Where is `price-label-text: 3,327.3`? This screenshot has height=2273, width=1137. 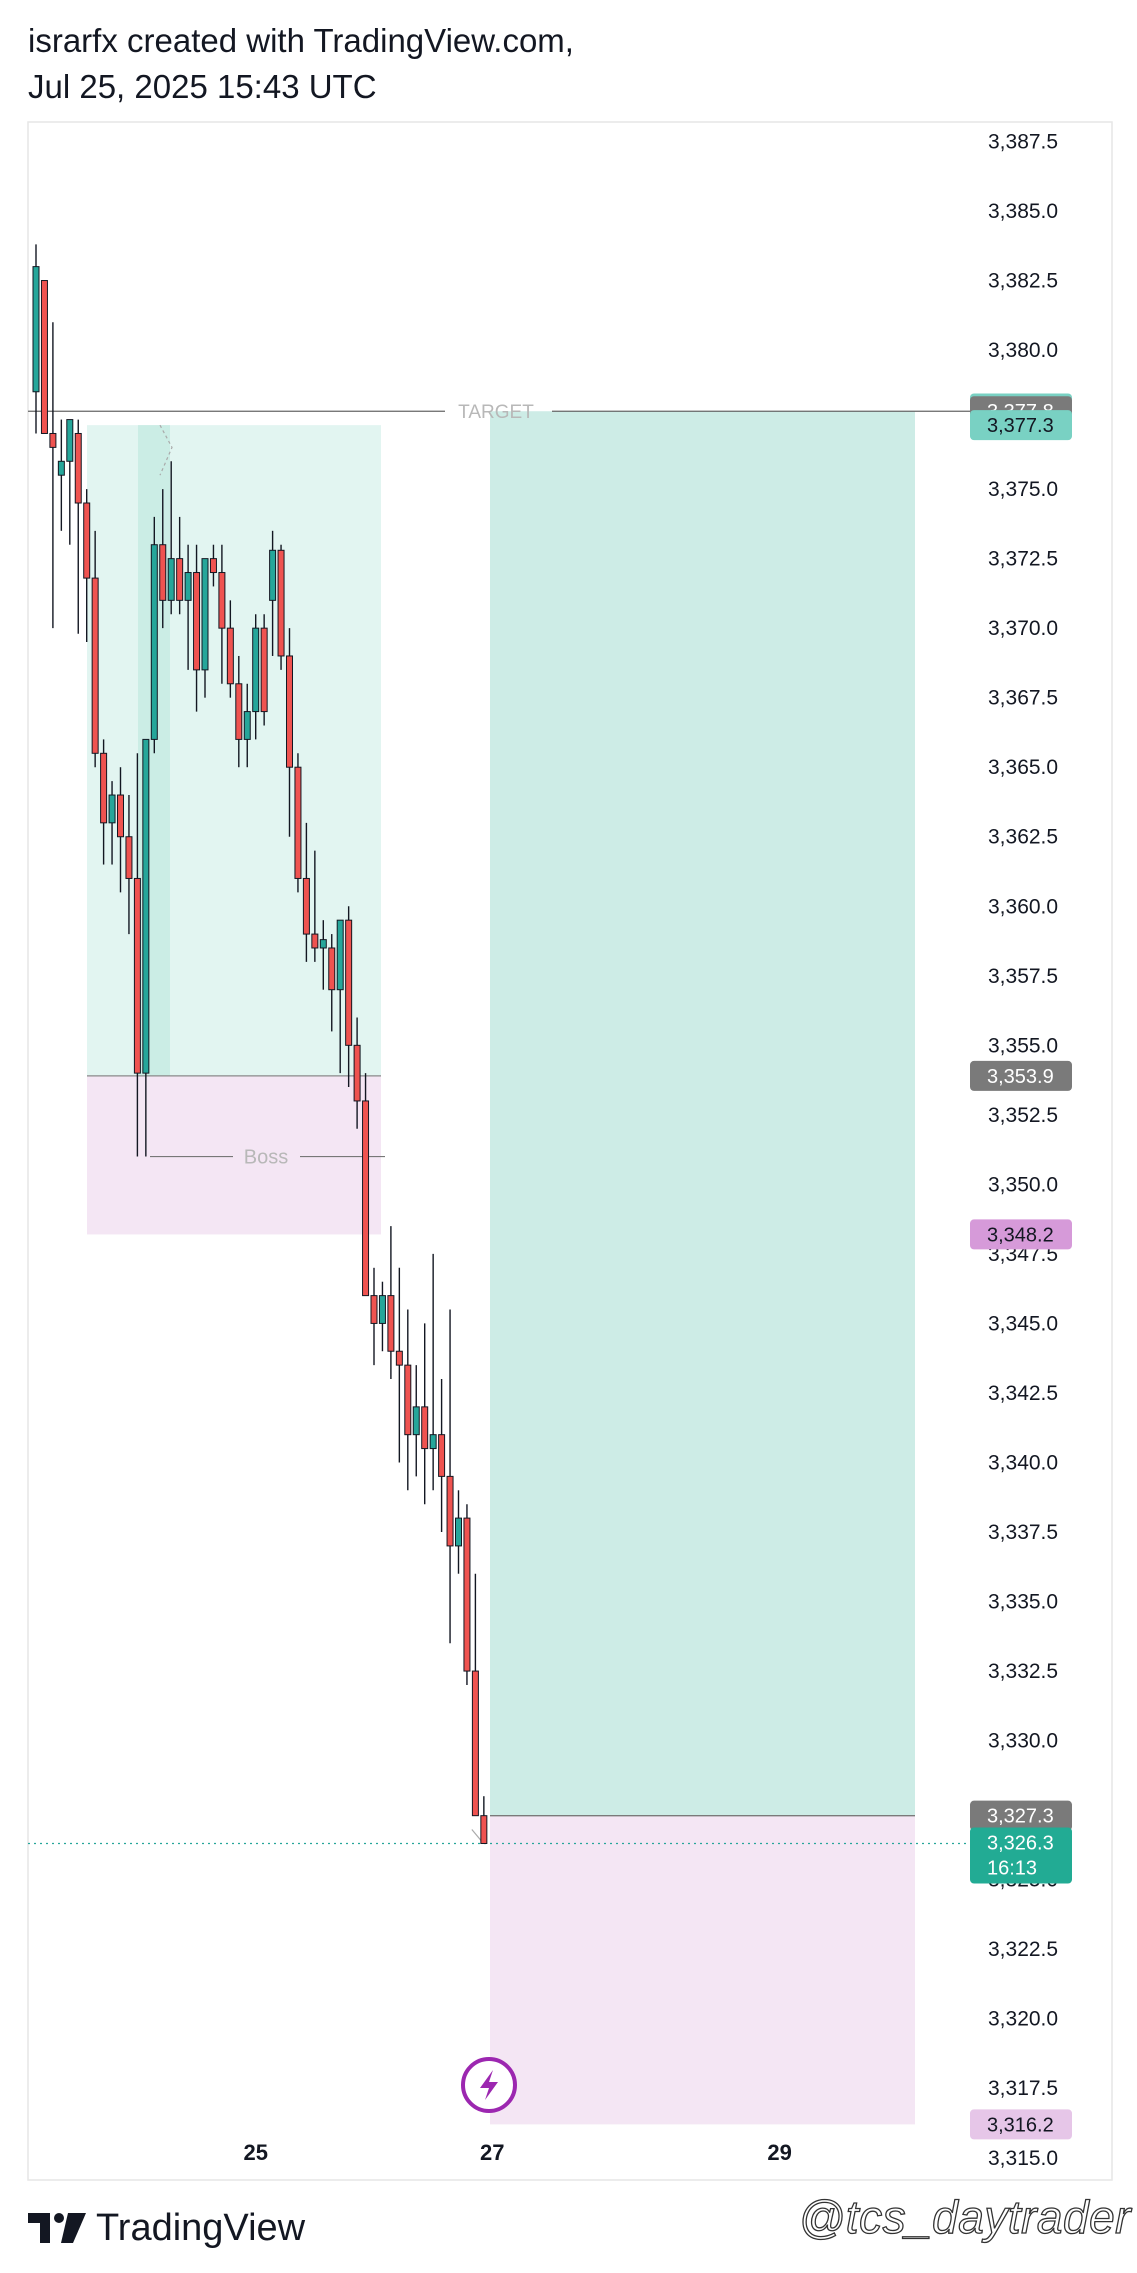
price-label-text: 3,327.3 is located at coordinates (1020, 1817).